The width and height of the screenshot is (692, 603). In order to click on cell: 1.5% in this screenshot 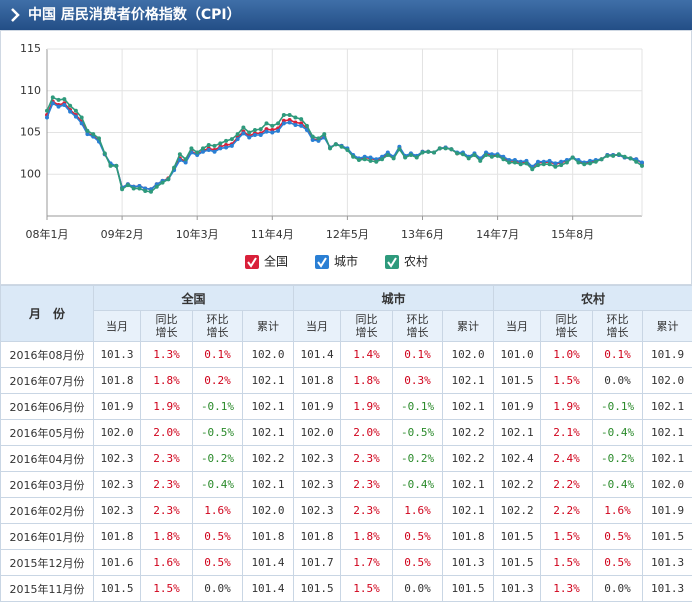, I will do `click(367, 588)`.